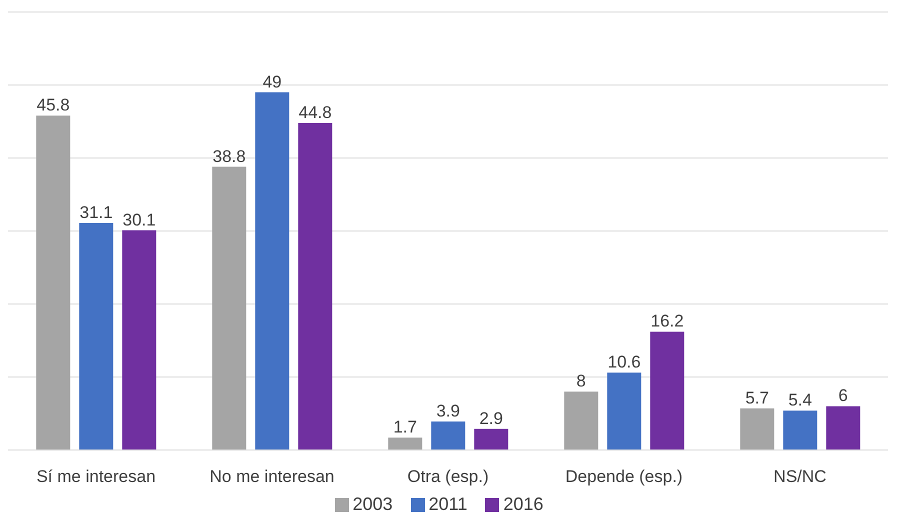 The height and width of the screenshot is (527, 900). Describe the element at coordinates (96, 212) in the screenshot. I see `data-label: 31.1` at that location.